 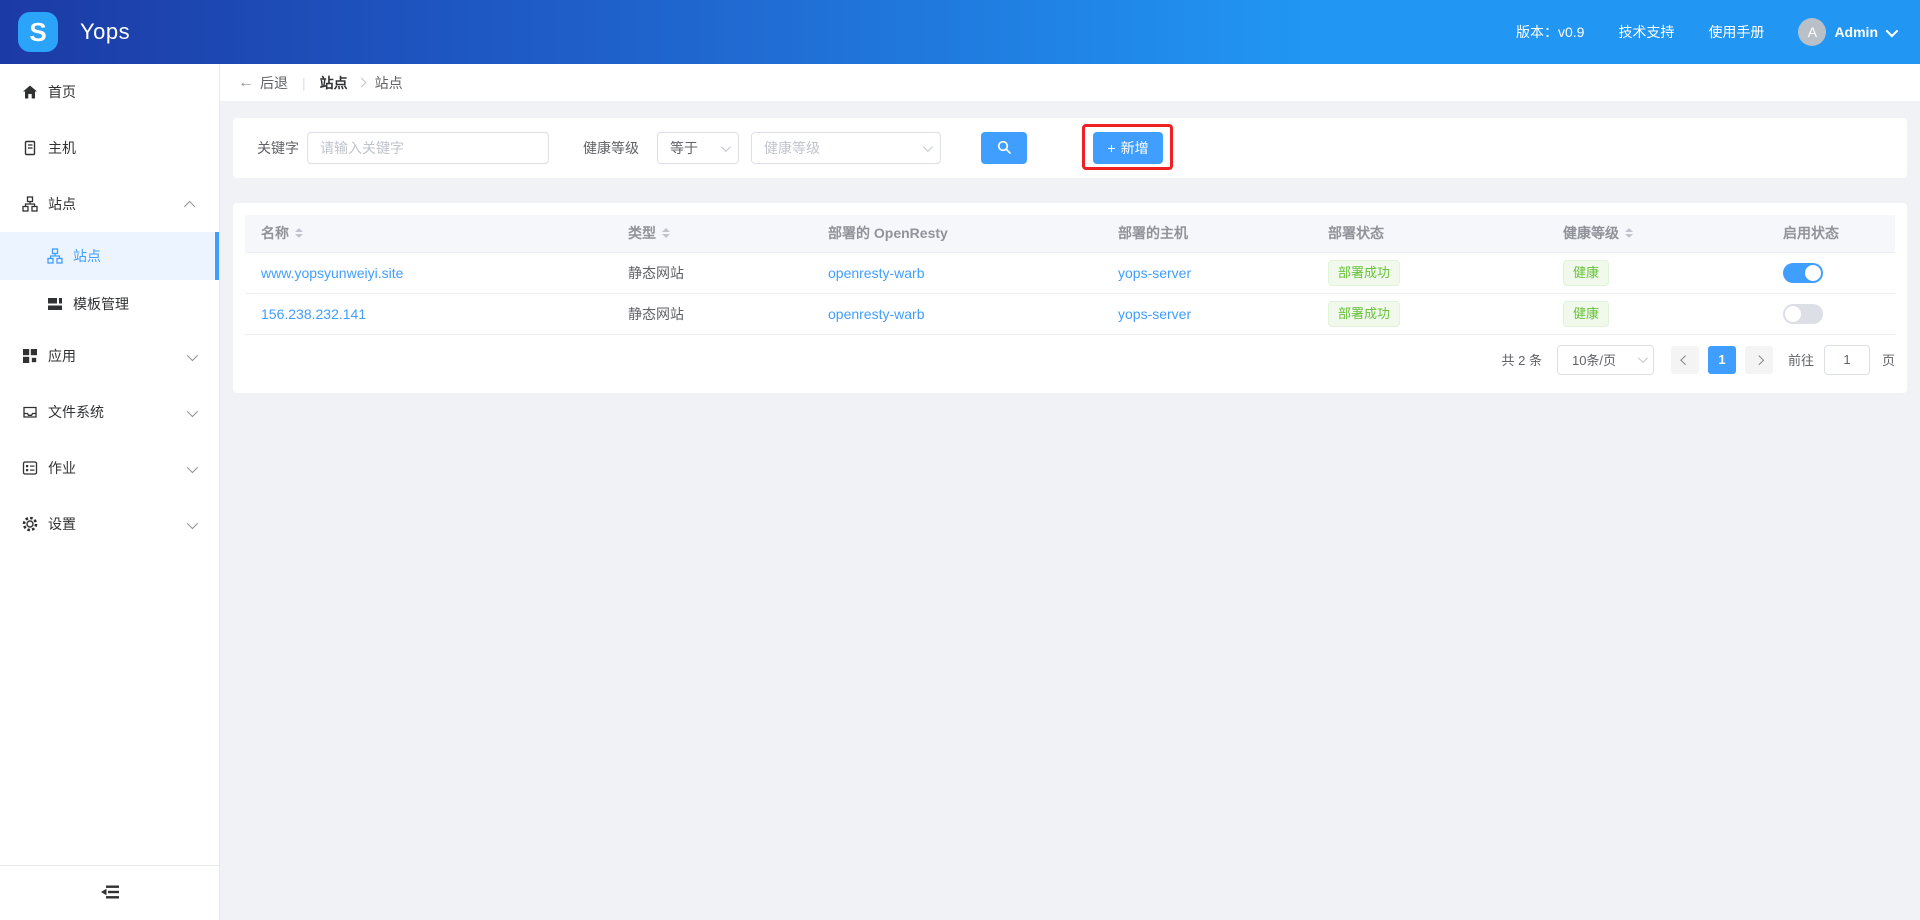 What do you see at coordinates (792, 148) in the screenshot?
I see `health-select-placeholder: 健康等级` at bounding box center [792, 148].